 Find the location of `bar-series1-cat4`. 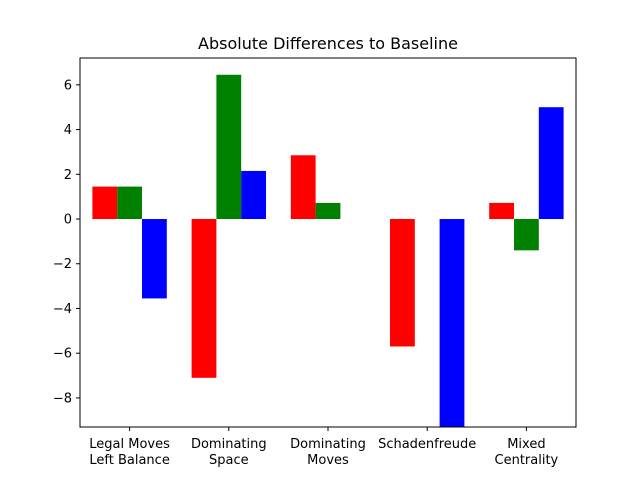

bar-series1-cat4 is located at coordinates (402, 283).